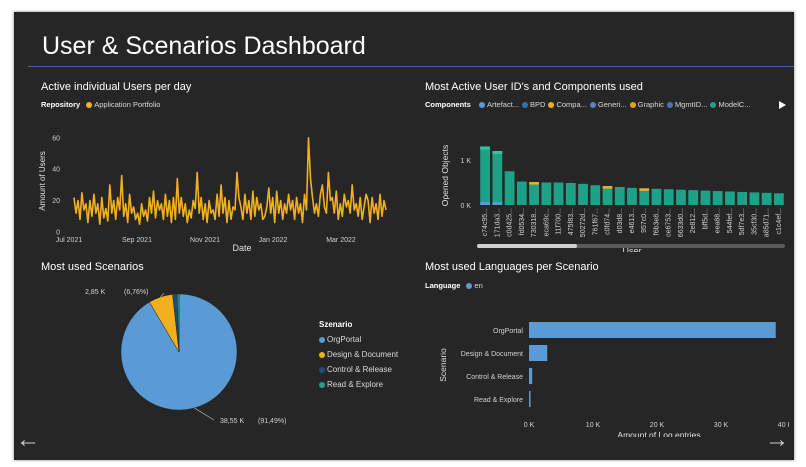 The height and width of the screenshot is (467, 806). What do you see at coordinates (657, 425) in the screenshot?
I see `x-tick-label: 20 K` at bounding box center [657, 425].